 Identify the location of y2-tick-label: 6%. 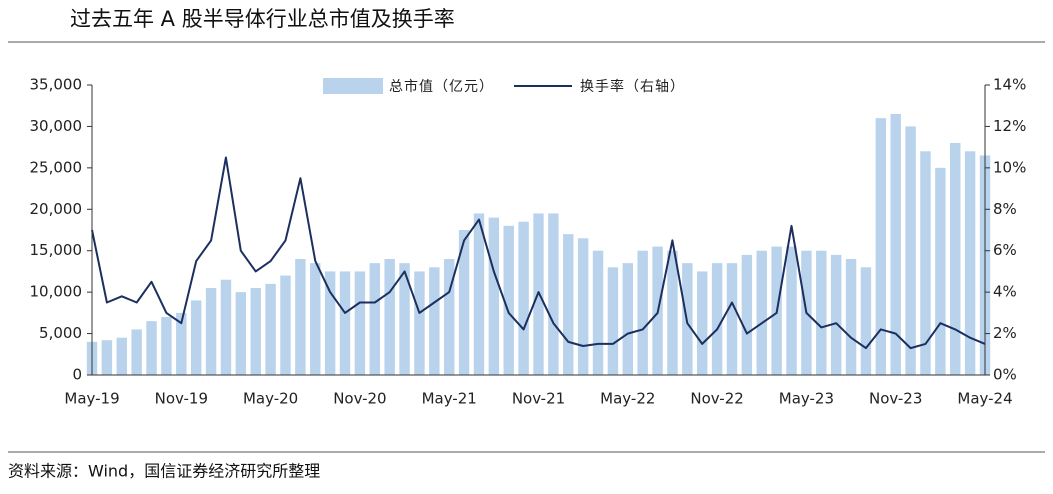
(1005, 250).